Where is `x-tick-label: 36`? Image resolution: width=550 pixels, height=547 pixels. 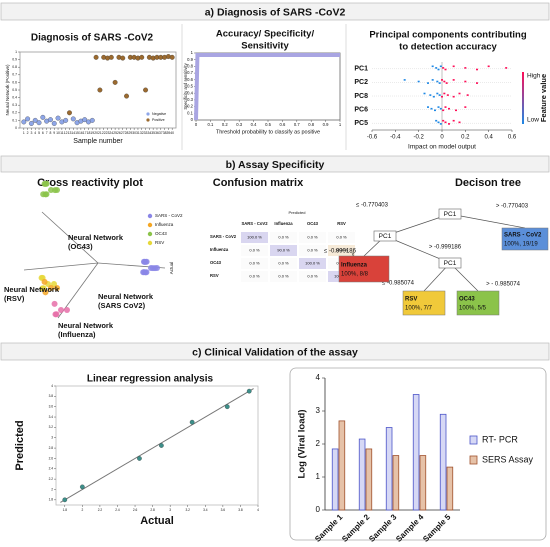 x-tick-label: 36 is located at coordinates (157, 133).